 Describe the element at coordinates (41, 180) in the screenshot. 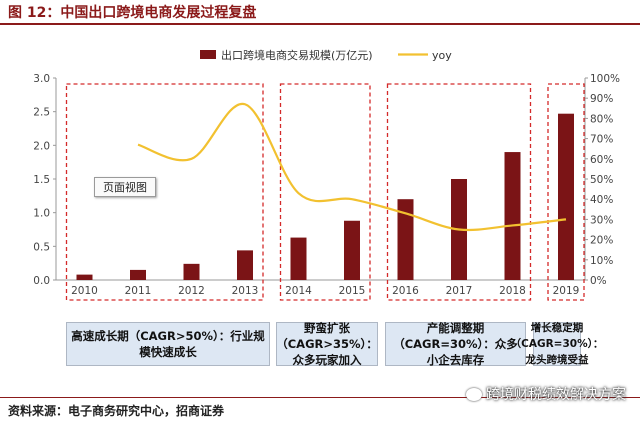

I see `left-tick-label: 1.5` at that location.